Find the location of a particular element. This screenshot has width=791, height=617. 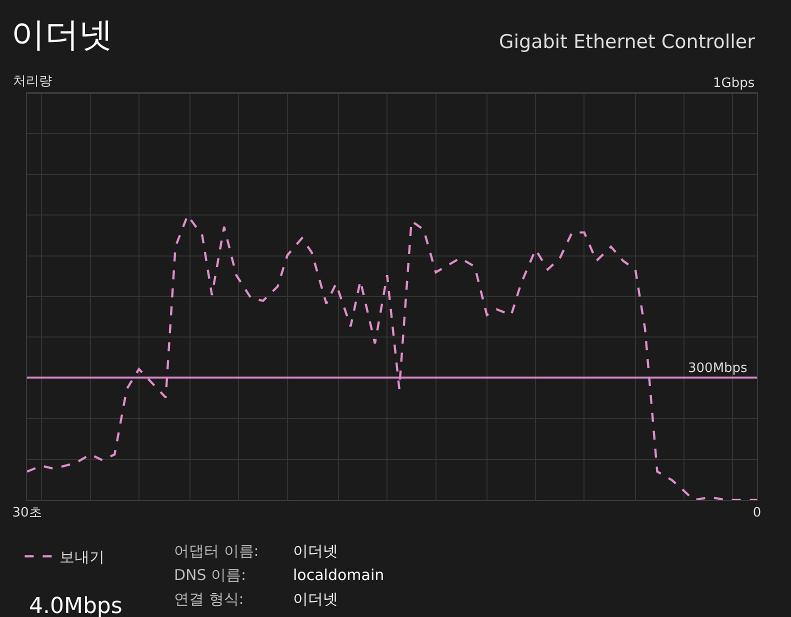

chart-title: 이더넷 is located at coordinates (62, 35).